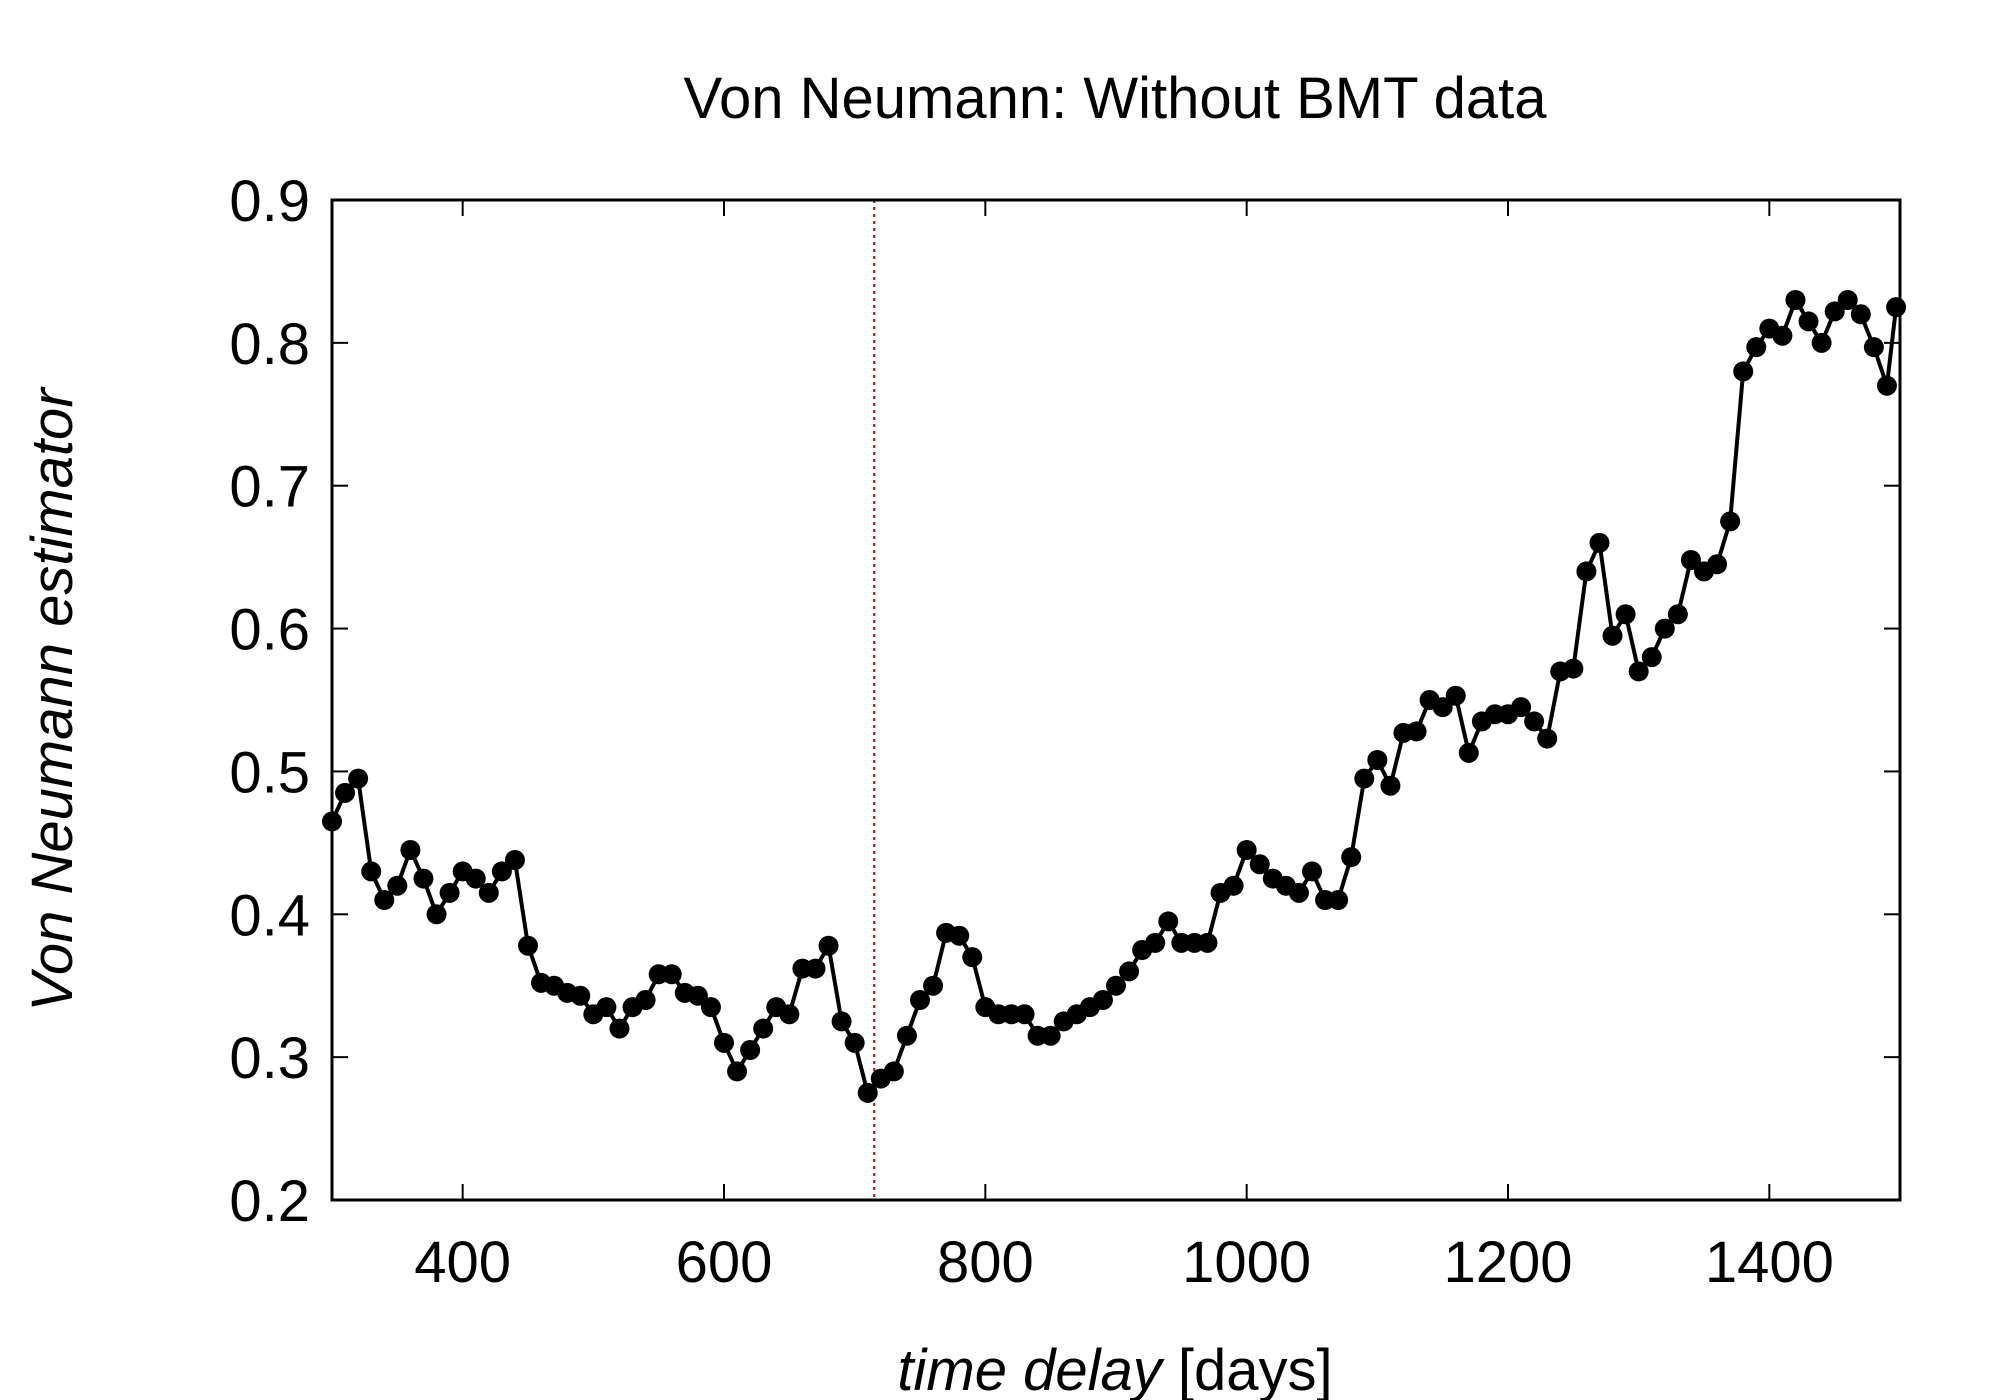 Image resolution: width=2000 pixels, height=1400 pixels. What do you see at coordinates (1030, 1369) in the screenshot?
I see `x-axis-label-main: time delay` at bounding box center [1030, 1369].